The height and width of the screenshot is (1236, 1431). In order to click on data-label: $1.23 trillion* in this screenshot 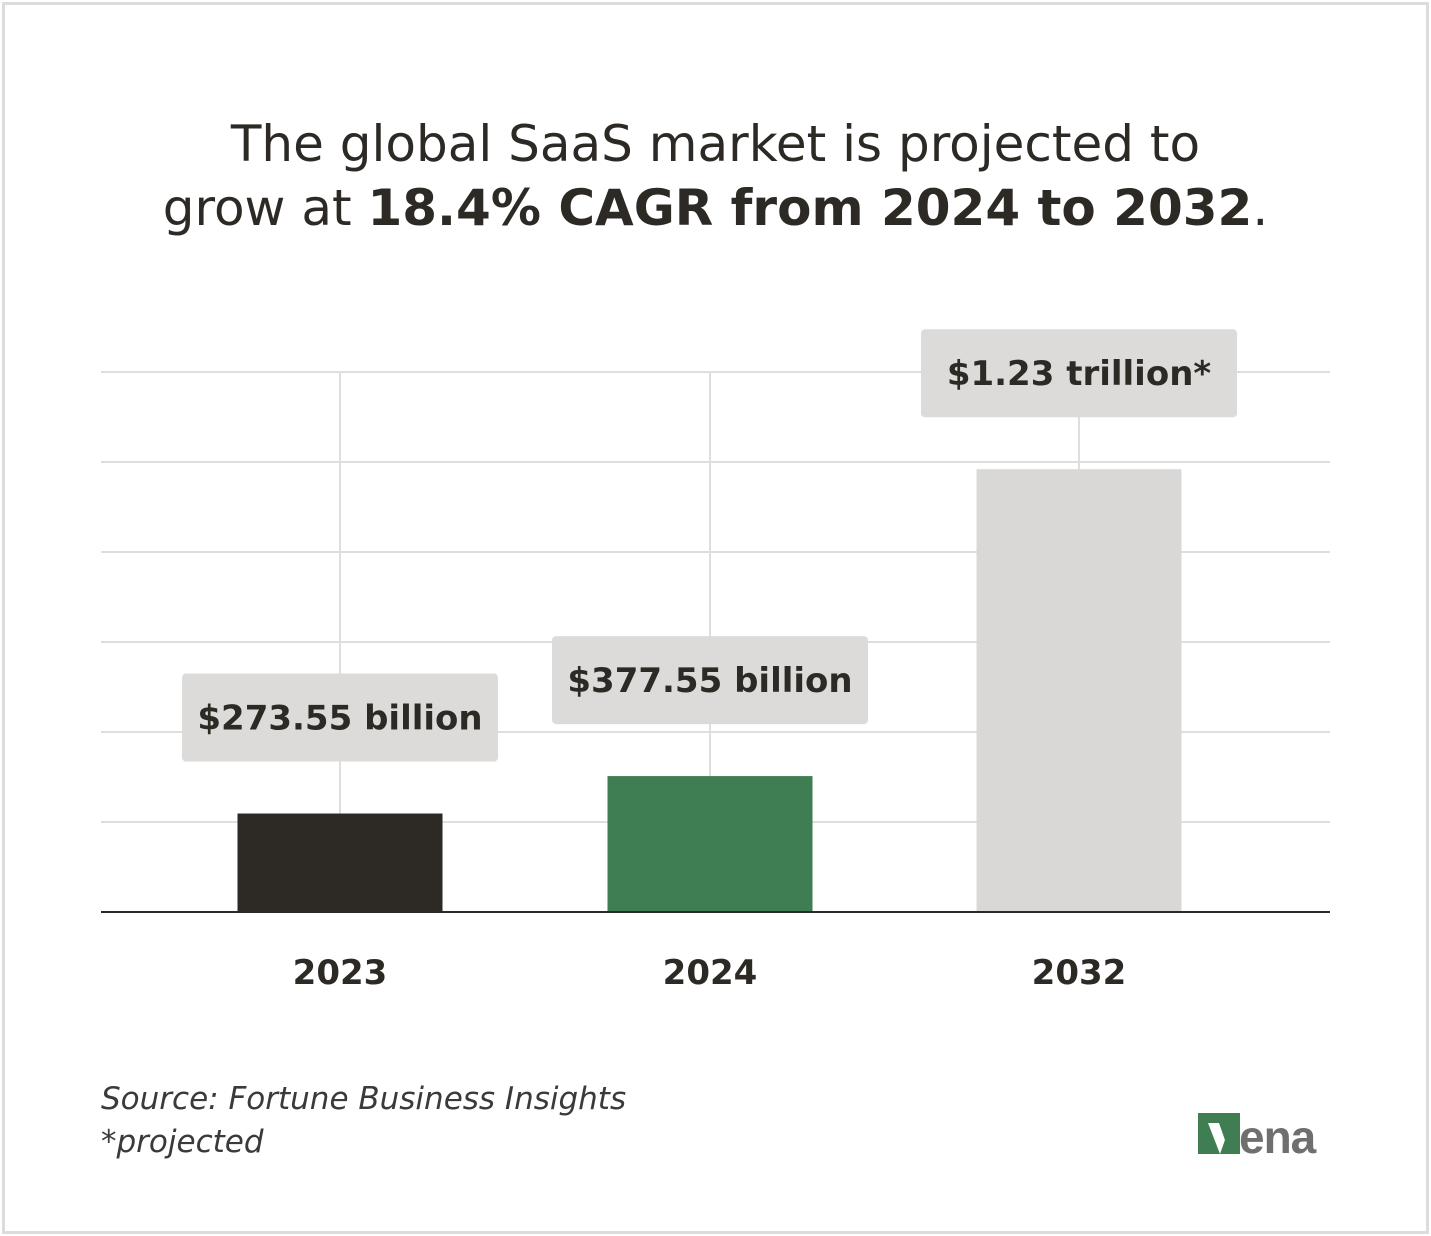, I will do `click(1079, 374)`.